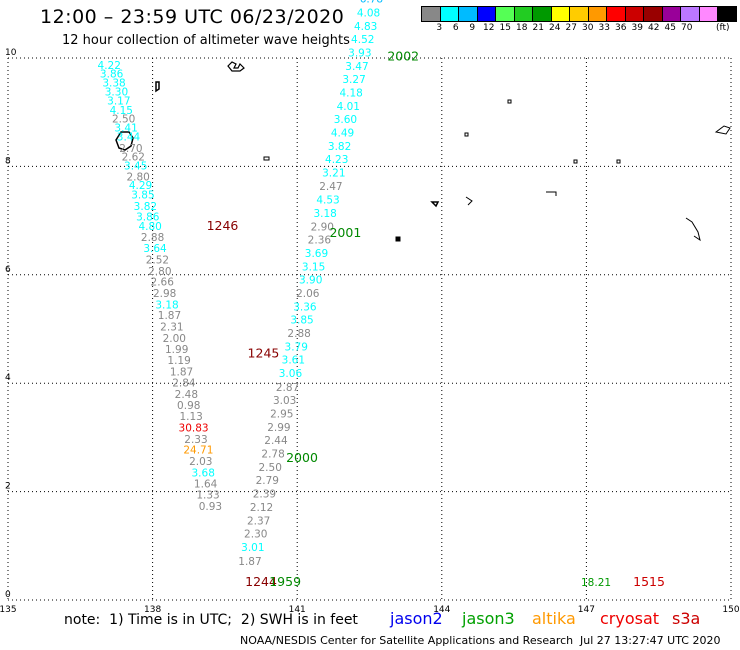 Image resolution: width=740 pixels, height=650 pixels. I want to click on wave-height-point: 3.01, so click(252, 548).